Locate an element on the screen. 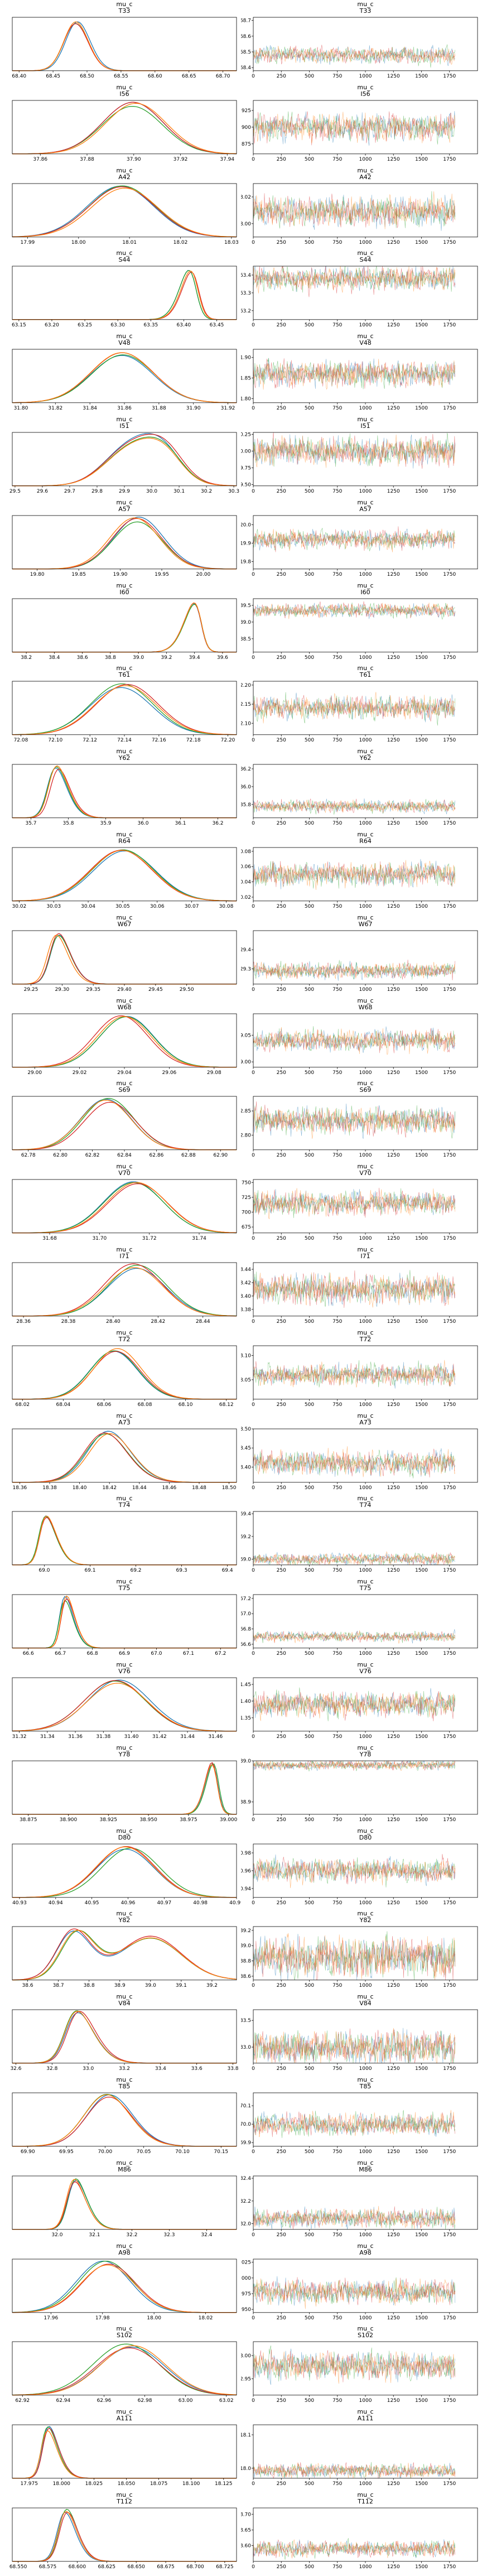 This screenshot has width=482, height=2576. x-tick-label: 72.16 is located at coordinates (159, 741).